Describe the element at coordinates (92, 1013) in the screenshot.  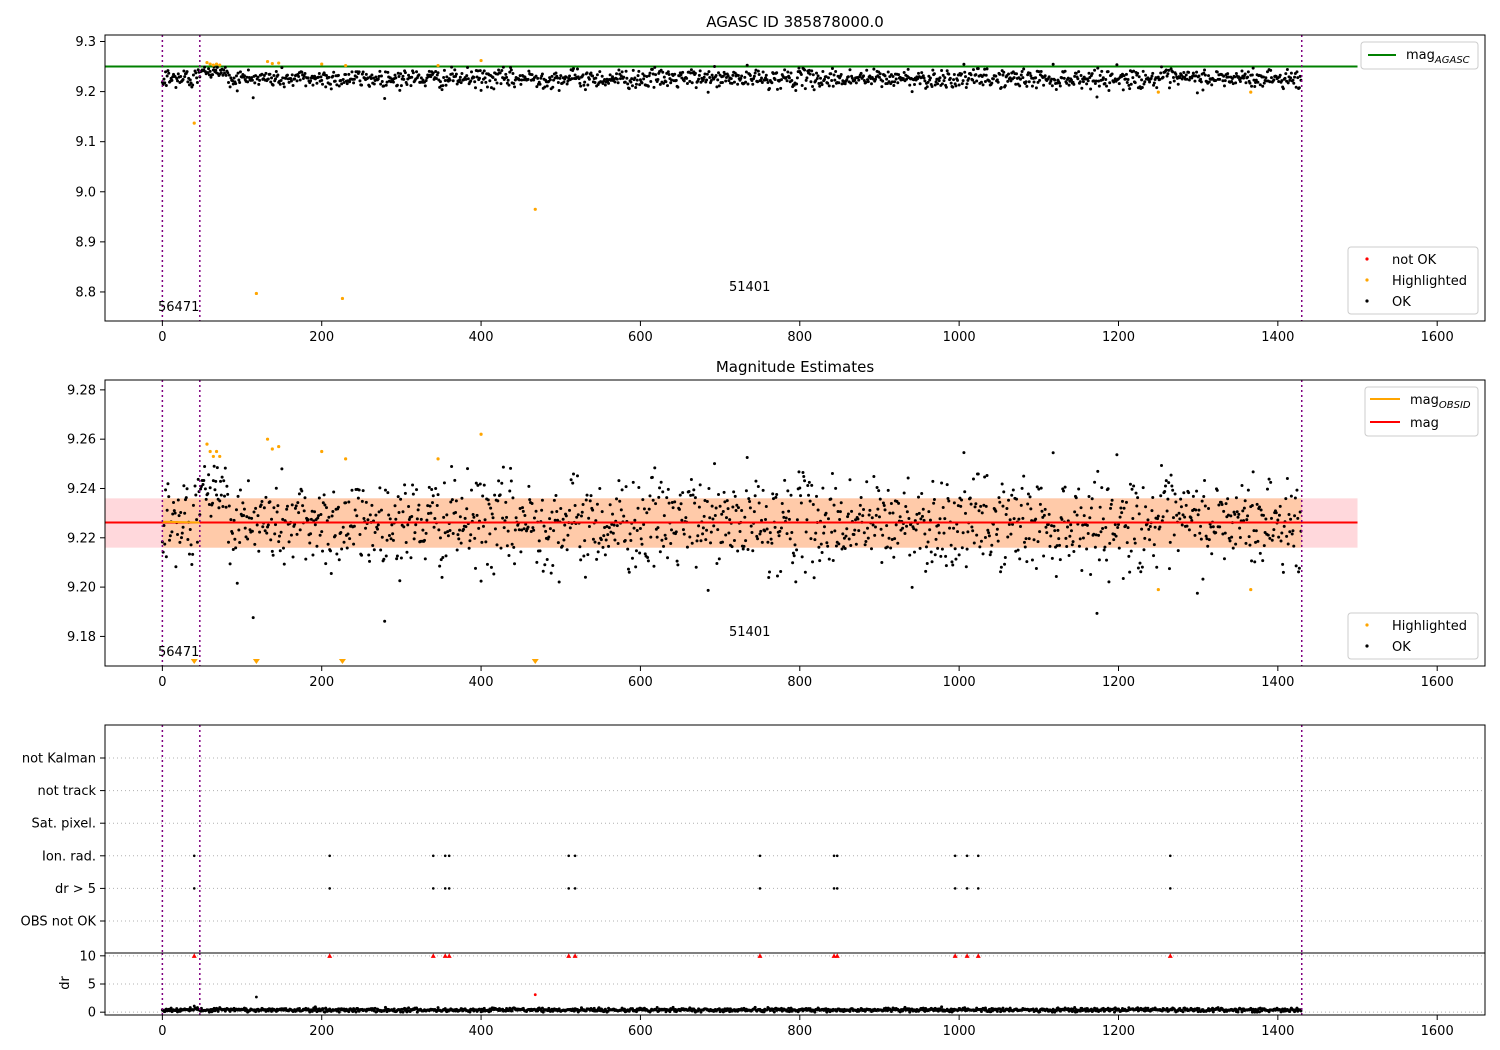
I see `dr-ytick-label: 0` at that location.